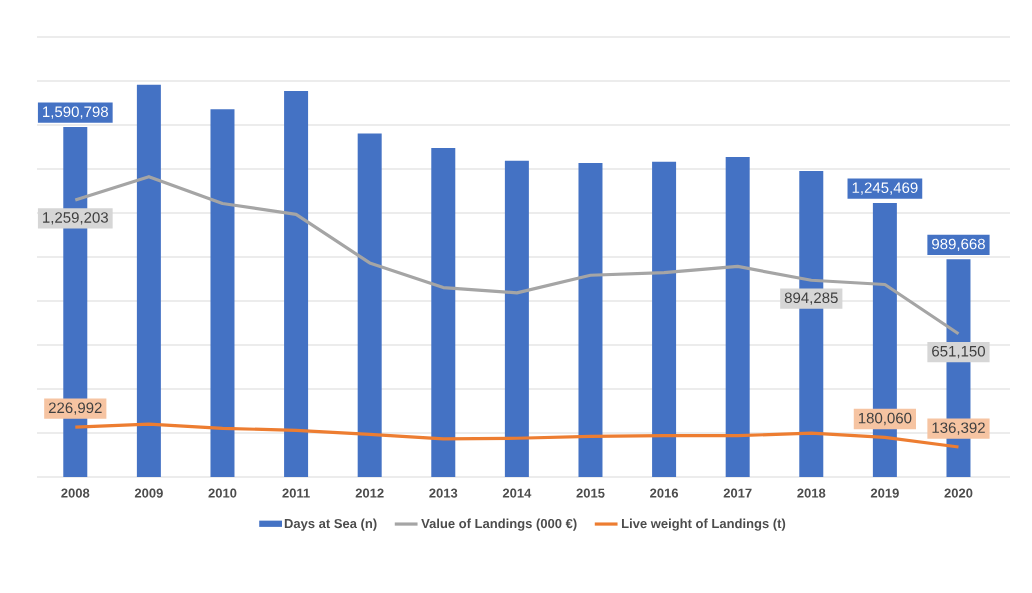 The image size is (1032, 593). I want to click on x-tick-label: 2017, so click(737, 493).